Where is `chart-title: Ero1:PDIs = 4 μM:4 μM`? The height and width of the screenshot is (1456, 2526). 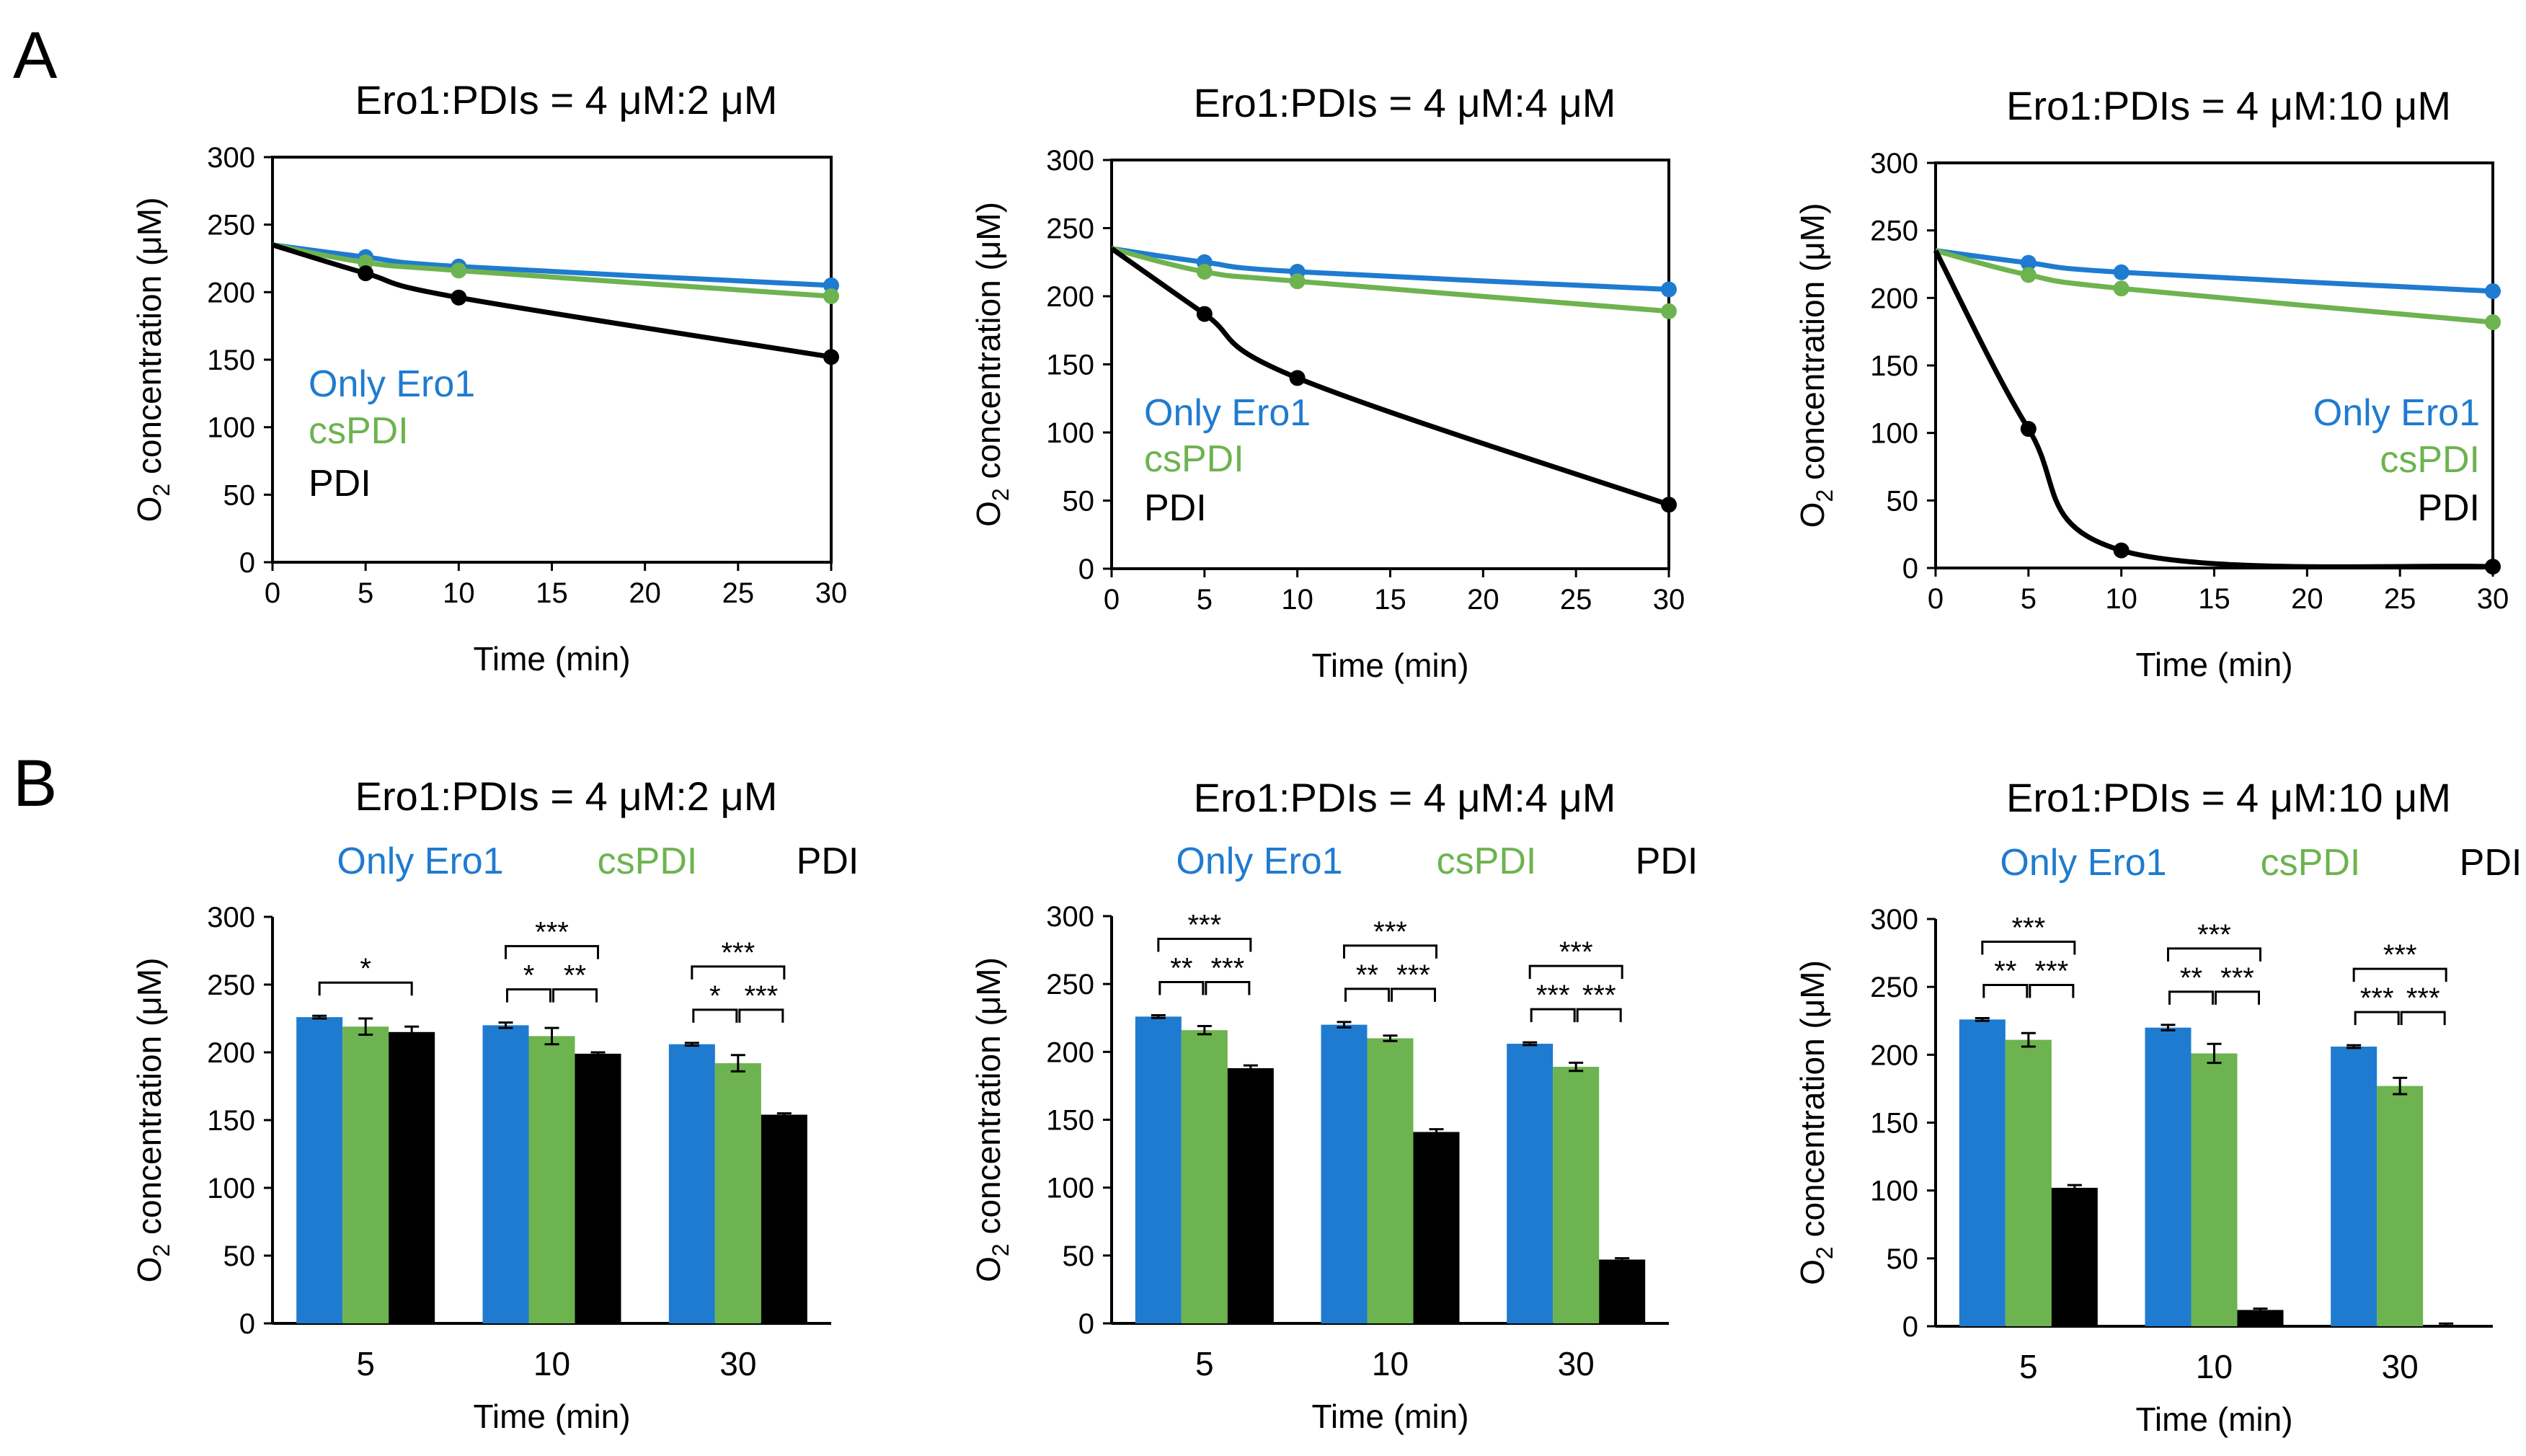
chart-title: Ero1:PDIs = 4 μM:4 μM is located at coordinates (1405, 102).